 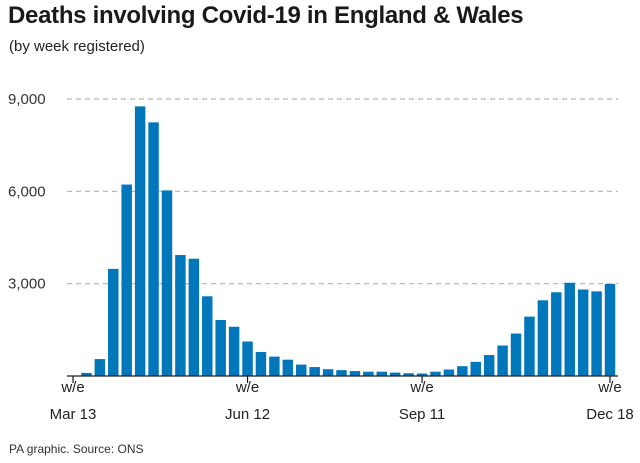 What do you see at coordinates (73, 414) in the screenshot?
I see `x-tick-label-line2: Mar 13` at bounding box center [73, 414].